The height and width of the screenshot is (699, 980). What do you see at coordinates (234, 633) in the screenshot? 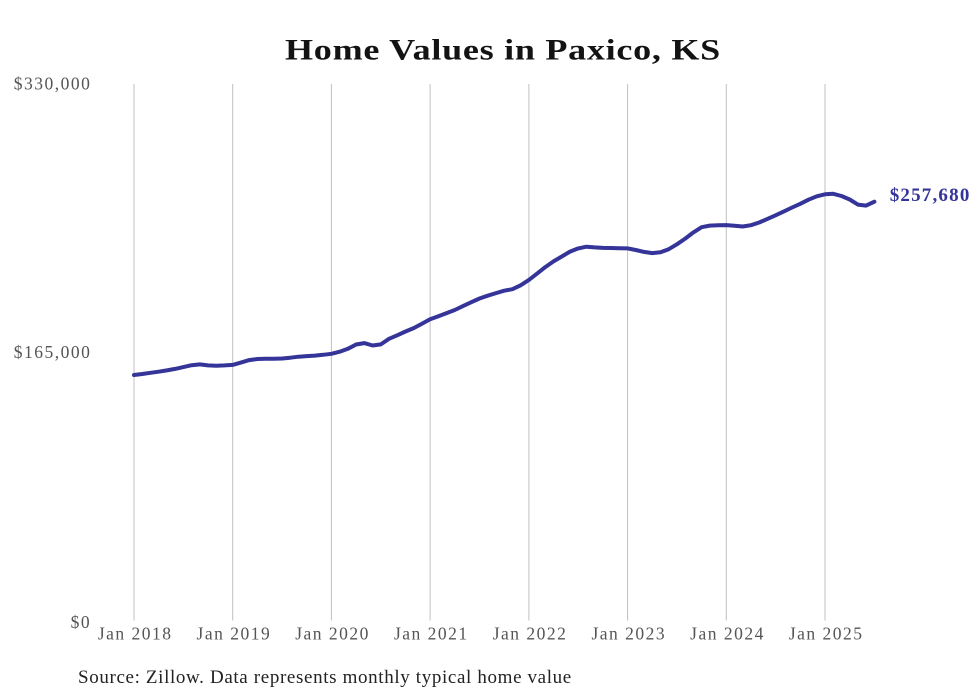
I see `svg-text: Jan 2019` at bounding box center [234, 633].